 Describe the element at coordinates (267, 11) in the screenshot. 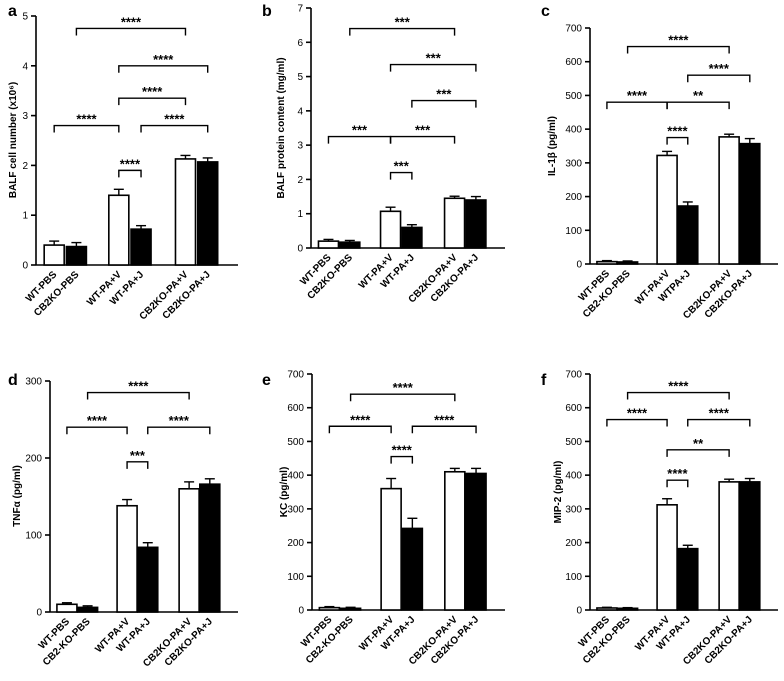

I see `panel-letter: b` at that location.